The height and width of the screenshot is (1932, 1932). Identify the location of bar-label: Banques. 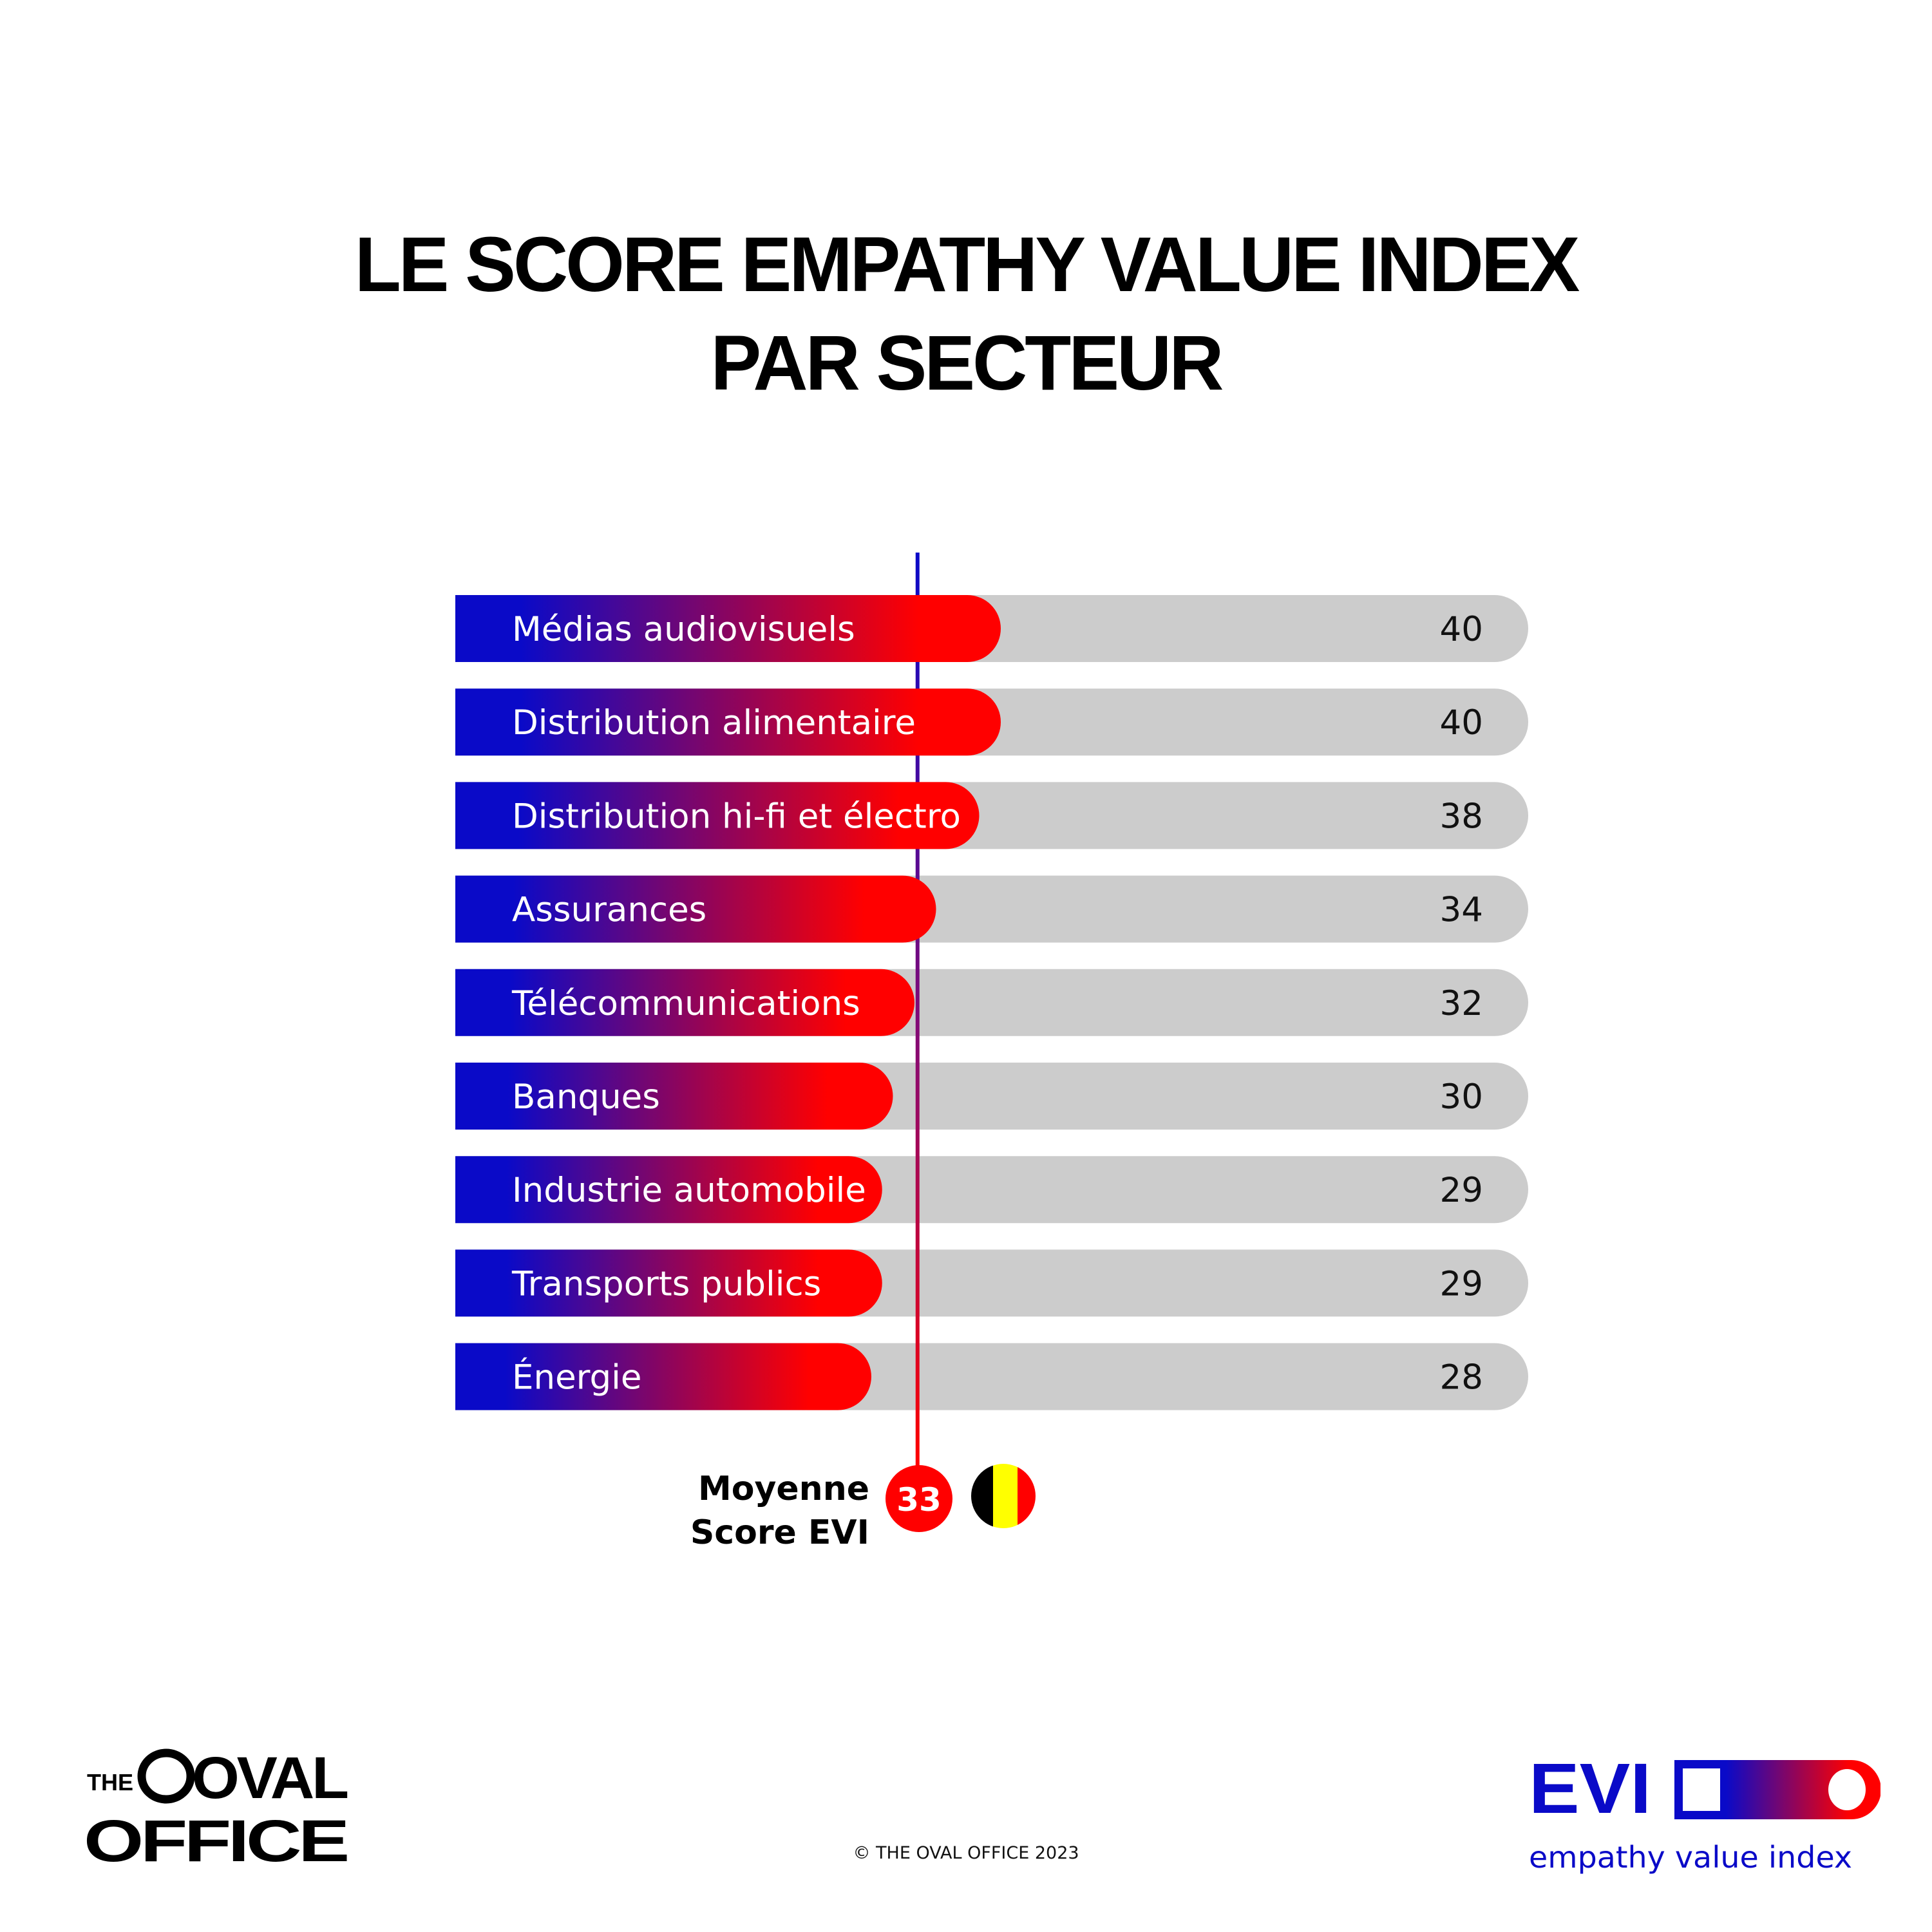
(586, 1097).